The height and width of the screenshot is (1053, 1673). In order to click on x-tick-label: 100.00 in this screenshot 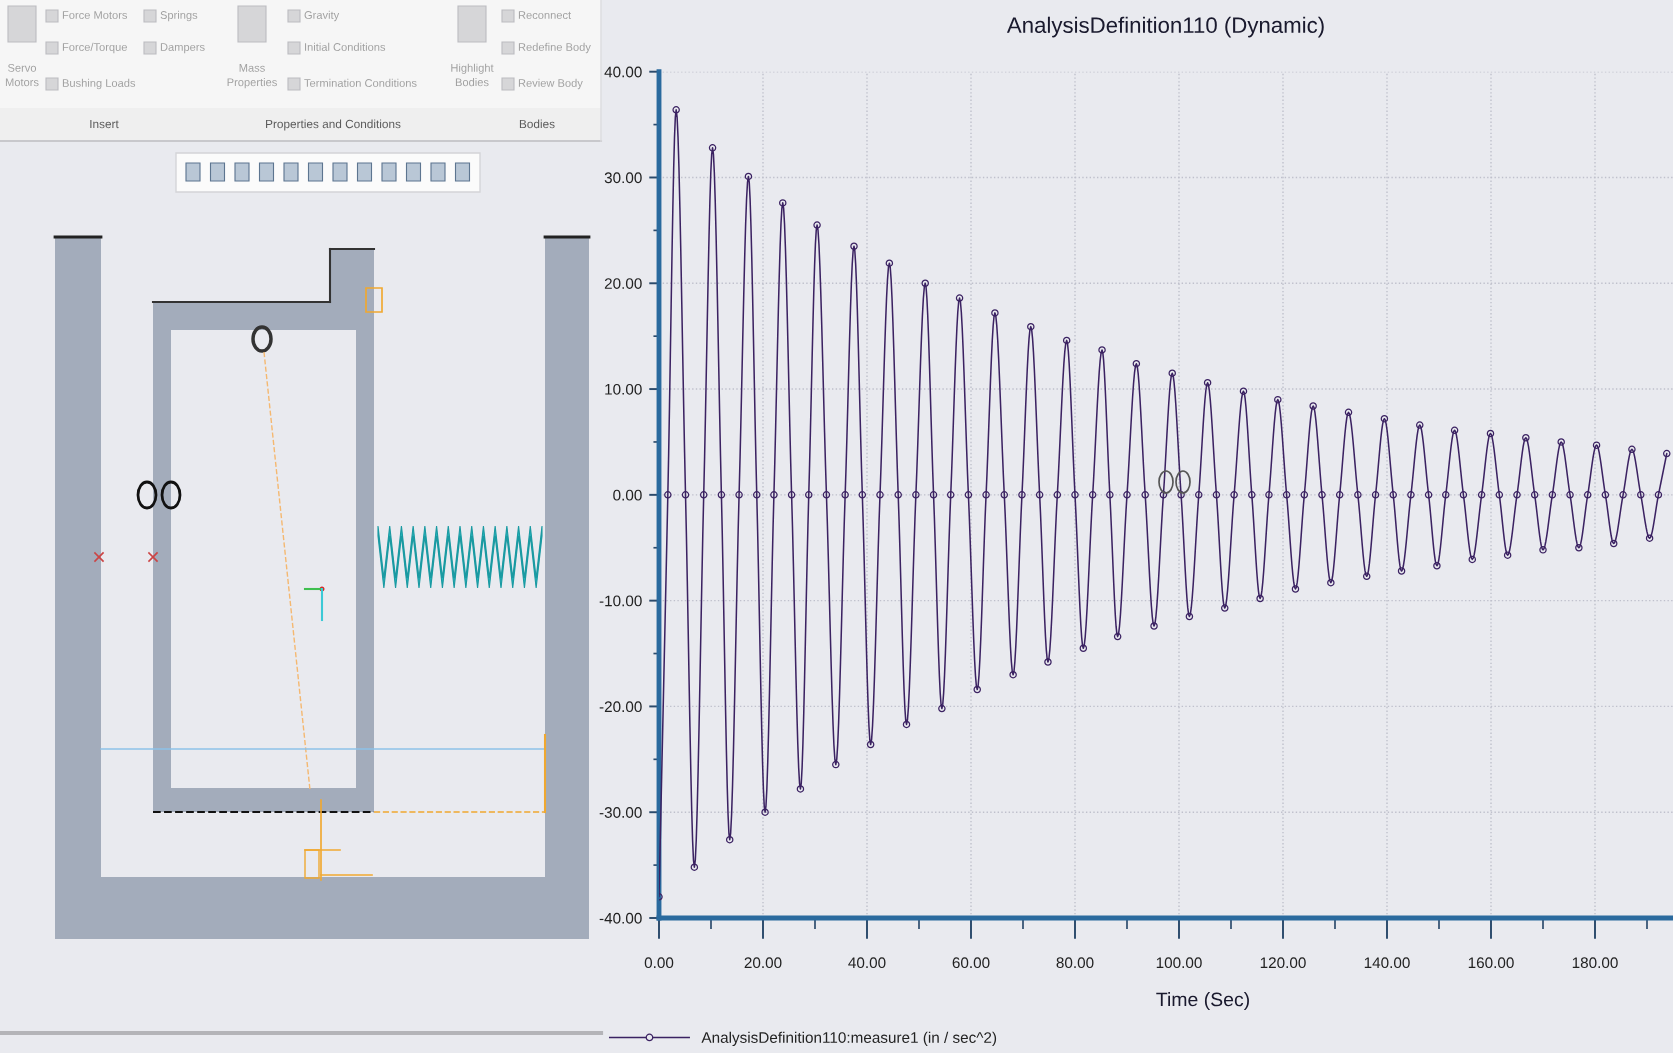, I will do `click(1179, 963)`.